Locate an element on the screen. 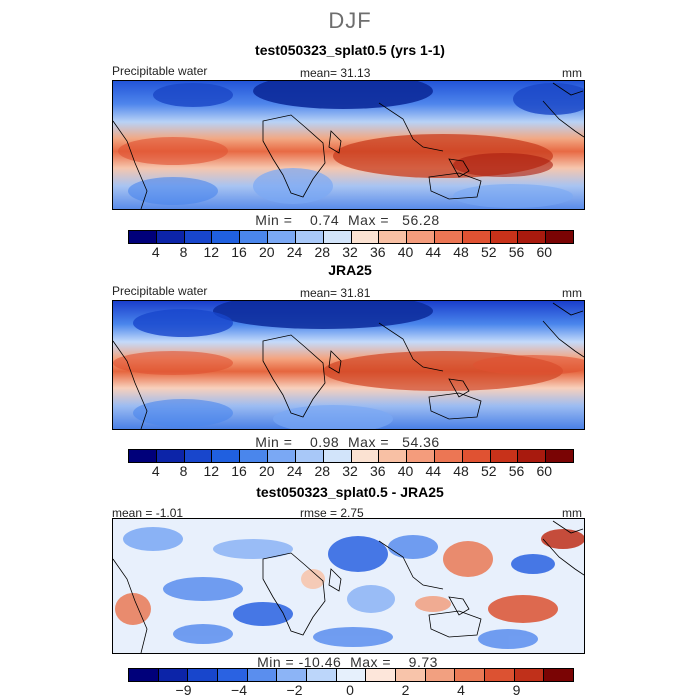 Image resolution: width=700 pixels, height=700 pixels. colorbar-tick-label: 24 is located at coordinates (294, 471).